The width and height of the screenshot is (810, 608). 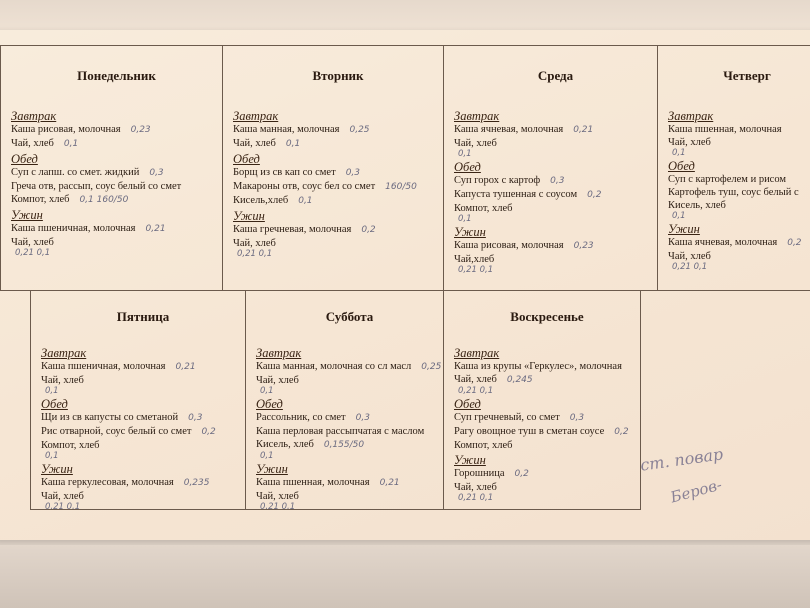 I want to click on menu-item: Каша ячневая, молочная 0,21, so click(x=555, y=130).